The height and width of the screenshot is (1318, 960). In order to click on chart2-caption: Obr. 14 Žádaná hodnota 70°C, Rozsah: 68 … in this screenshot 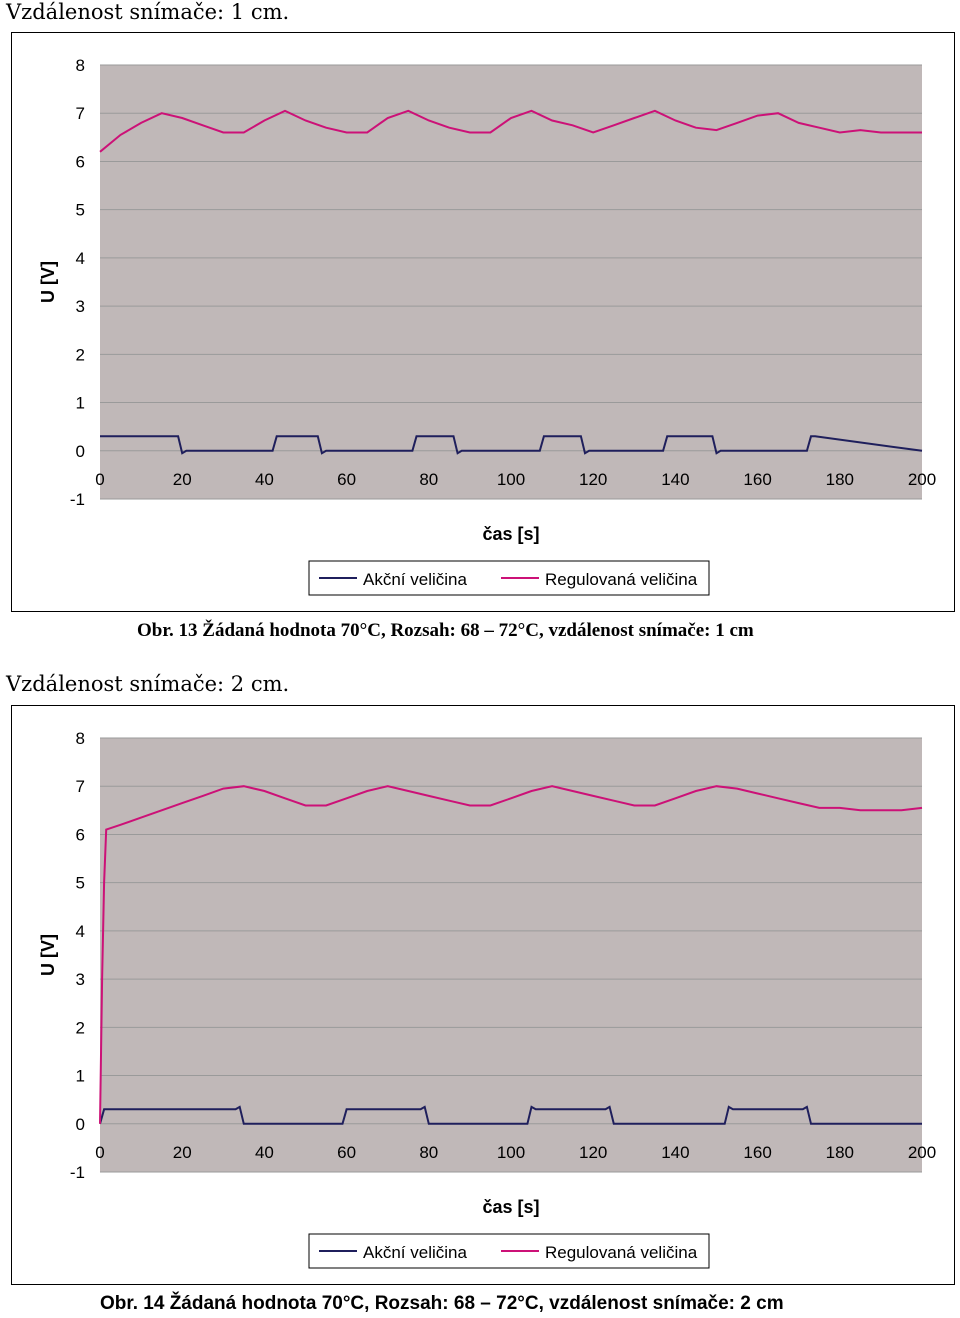, I will do `click(442, 1303)`.